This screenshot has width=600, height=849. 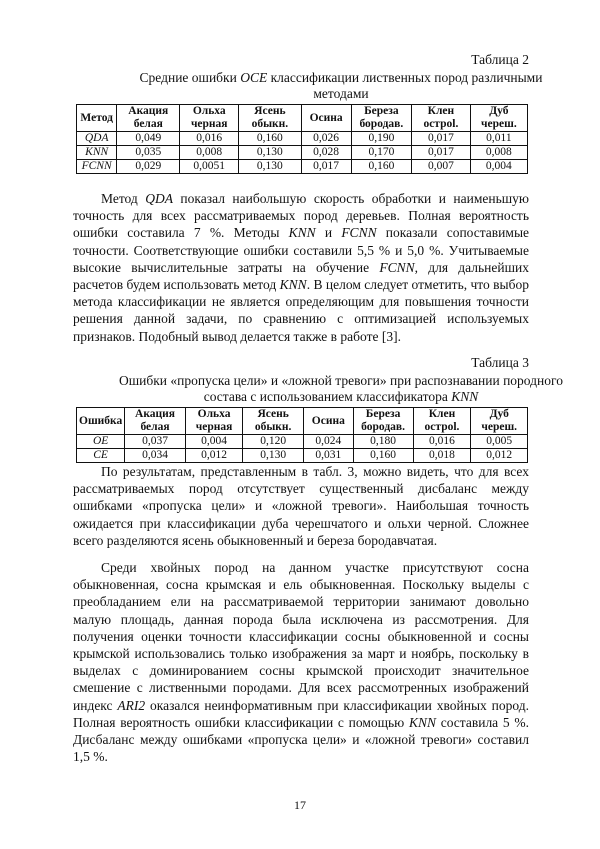 I want to click on cell: 0,029, so click(x=148, y=166).